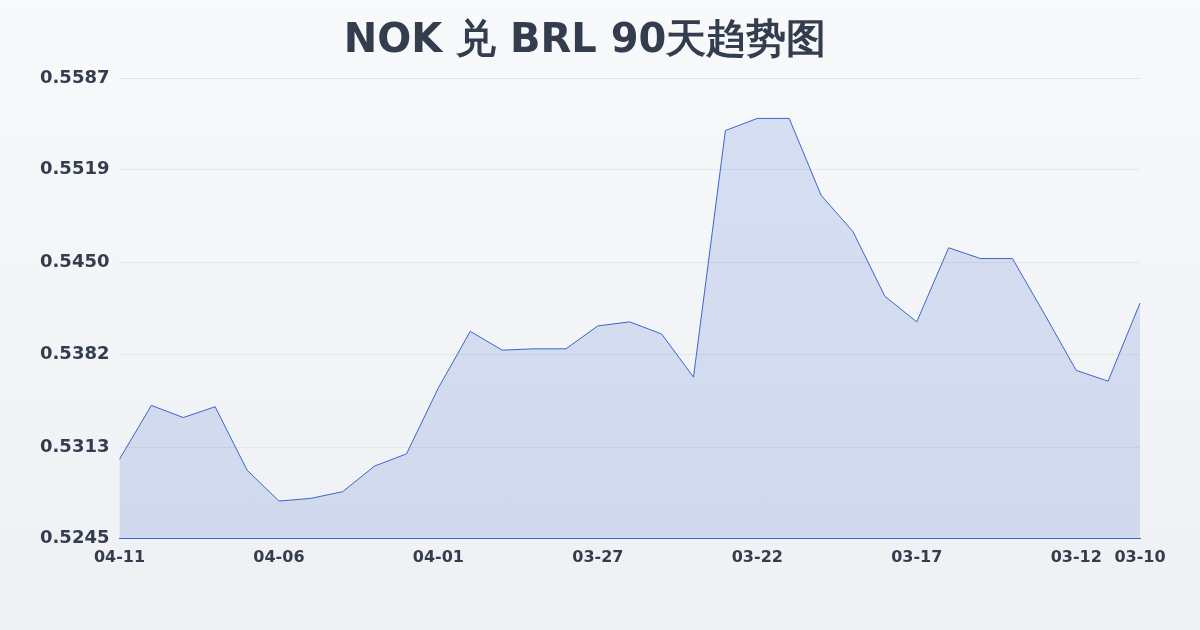 This screenshot has height=630, width=1200. What do you see at coordinates (757, 556) in the screenshot?
I see `x-tick-label: 03-22` at bounding box center [757, 556].